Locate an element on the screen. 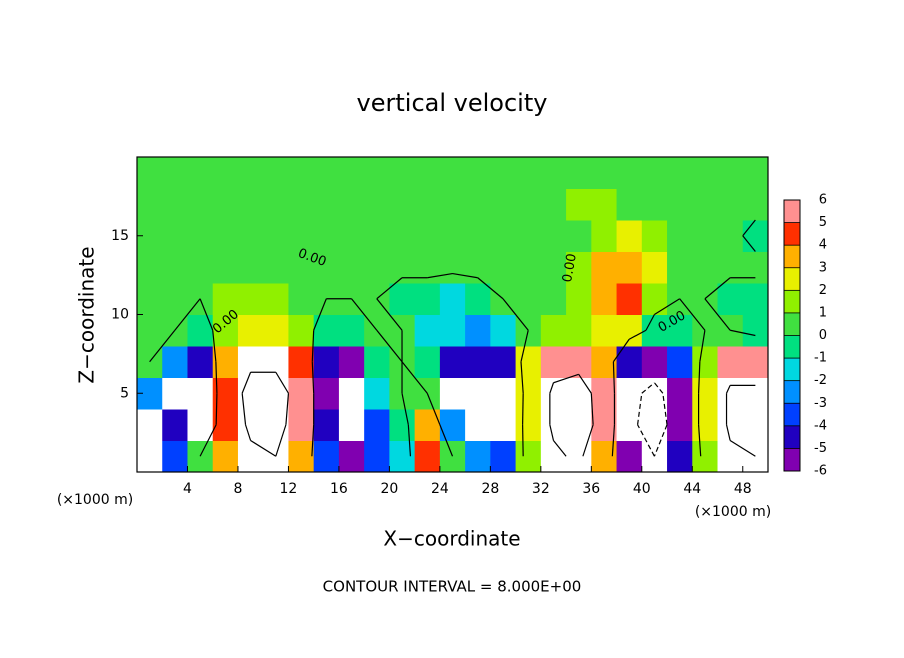 The width and height of the screenshot is (904, 658). colorbar-tick-label: 1 is located at coordinates (823, 312).